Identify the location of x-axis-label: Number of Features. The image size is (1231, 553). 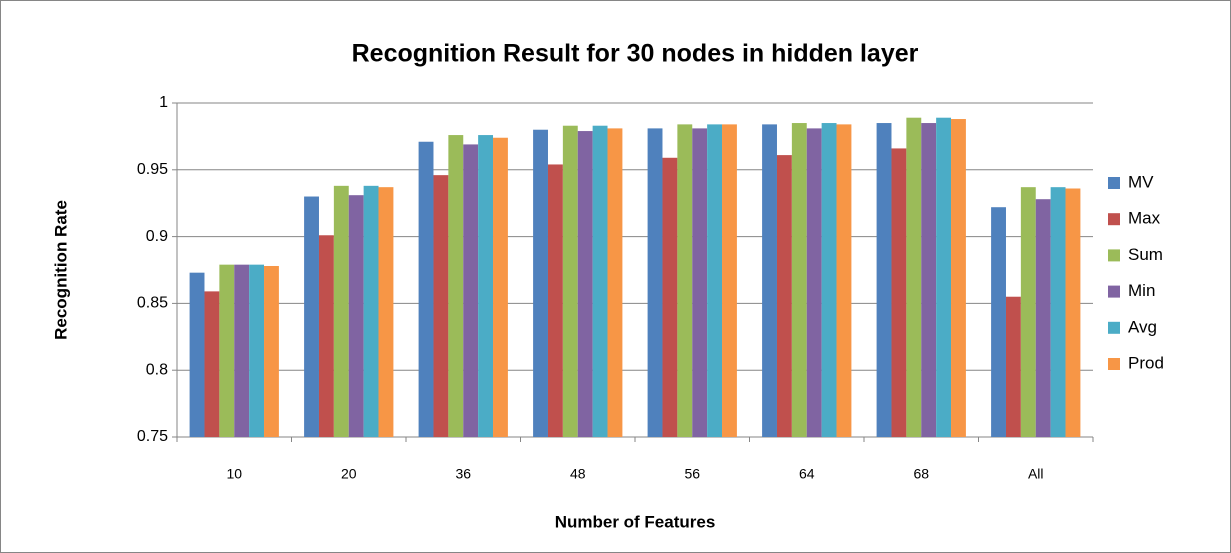
(635, 521).